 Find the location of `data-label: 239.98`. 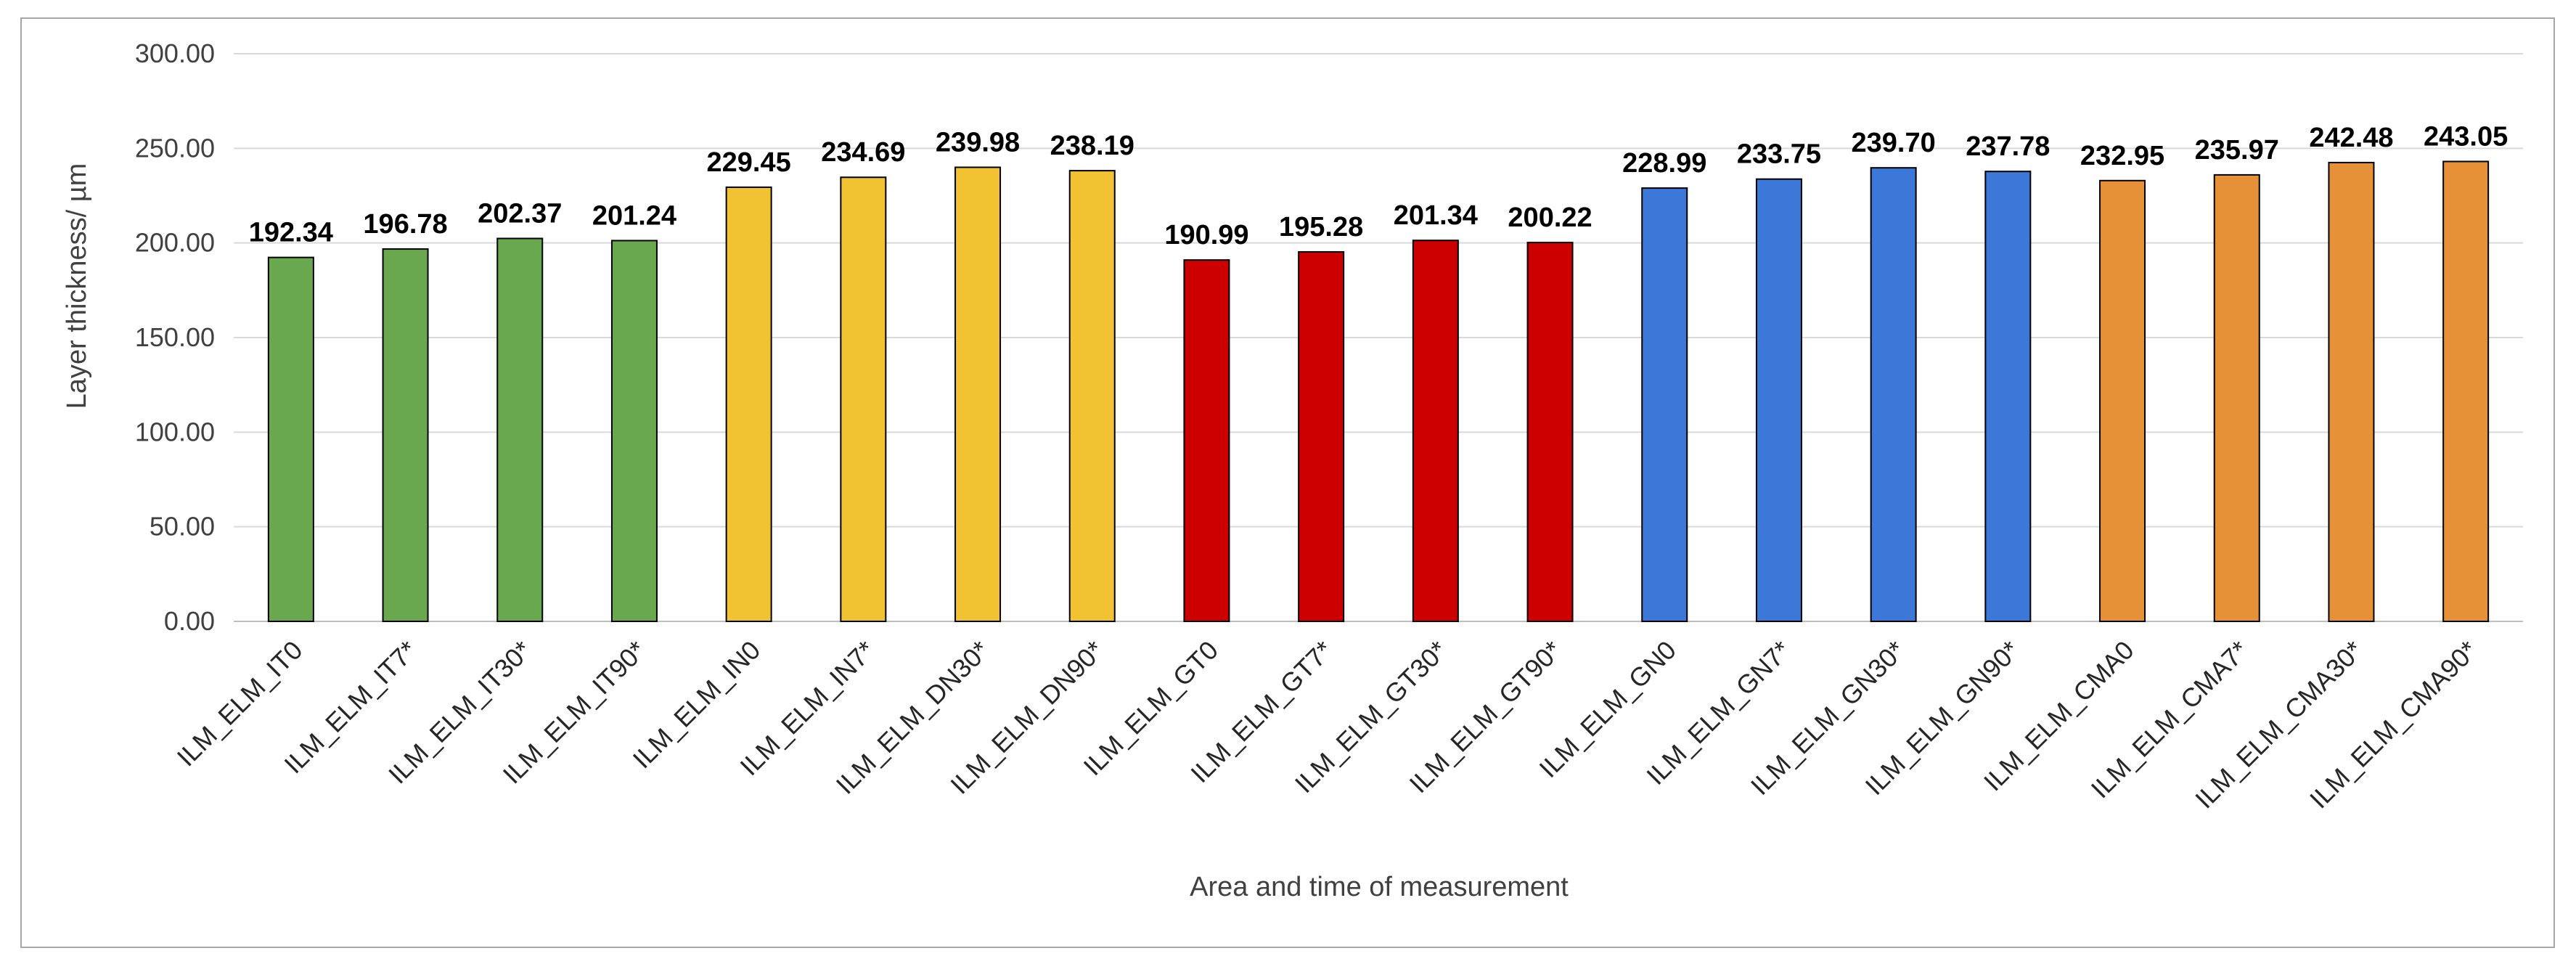

data-label: 239.98 is located at coordinates (978, 142).